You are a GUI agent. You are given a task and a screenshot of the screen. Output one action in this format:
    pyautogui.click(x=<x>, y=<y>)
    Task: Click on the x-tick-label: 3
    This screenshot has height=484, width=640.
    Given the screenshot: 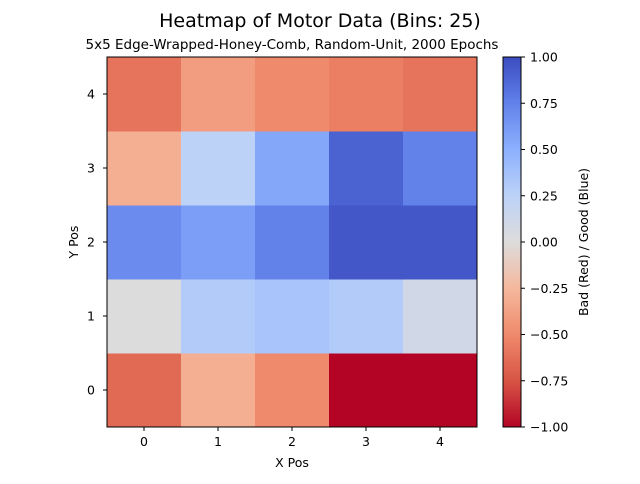 What is the action you would take?
    pyautogui.click(x=366, y=441)
    